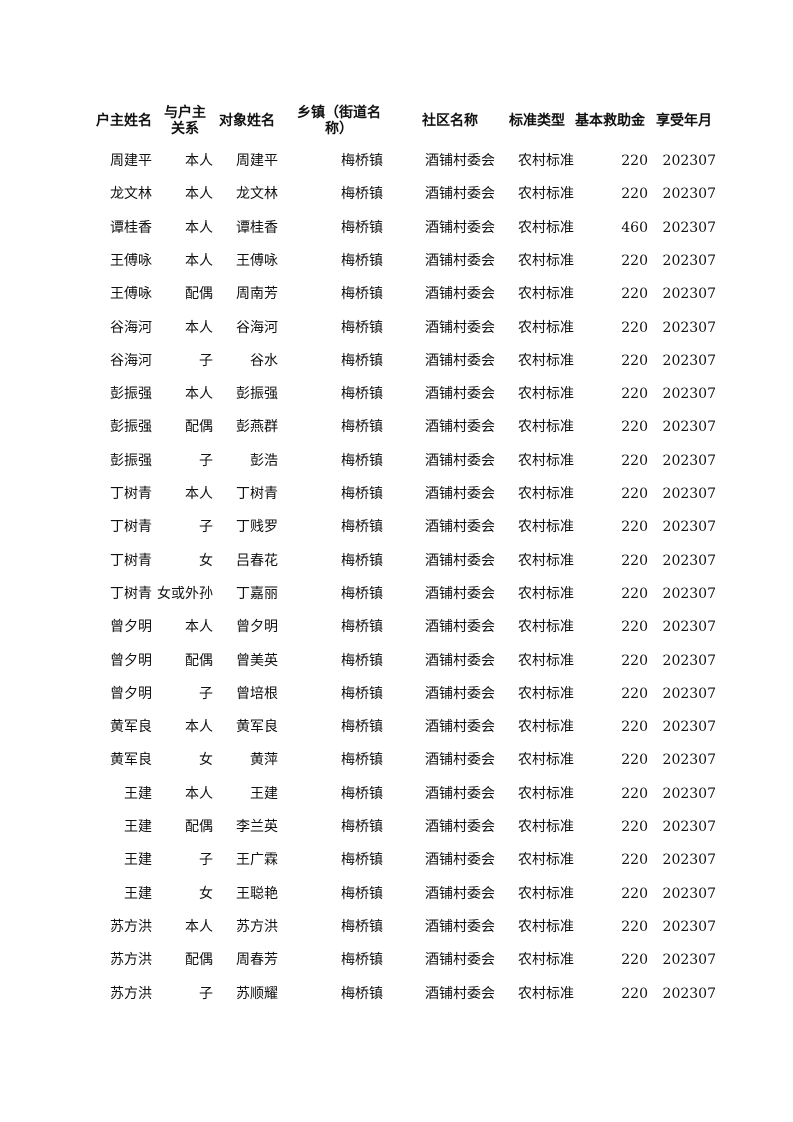  What do you see at coordinates (131, 993) in the screenshot?
I see `table-cell: 苏方洪` at bounding box center [131, 993].